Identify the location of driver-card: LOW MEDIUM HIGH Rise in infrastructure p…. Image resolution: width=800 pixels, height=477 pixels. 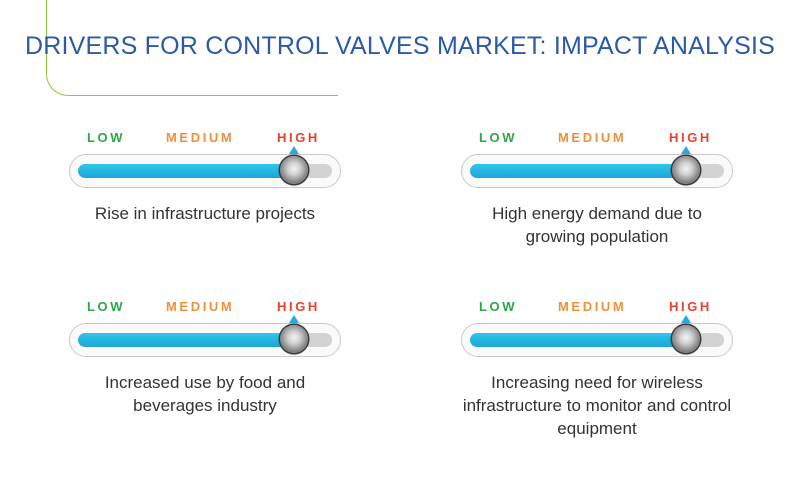
(205, 177).